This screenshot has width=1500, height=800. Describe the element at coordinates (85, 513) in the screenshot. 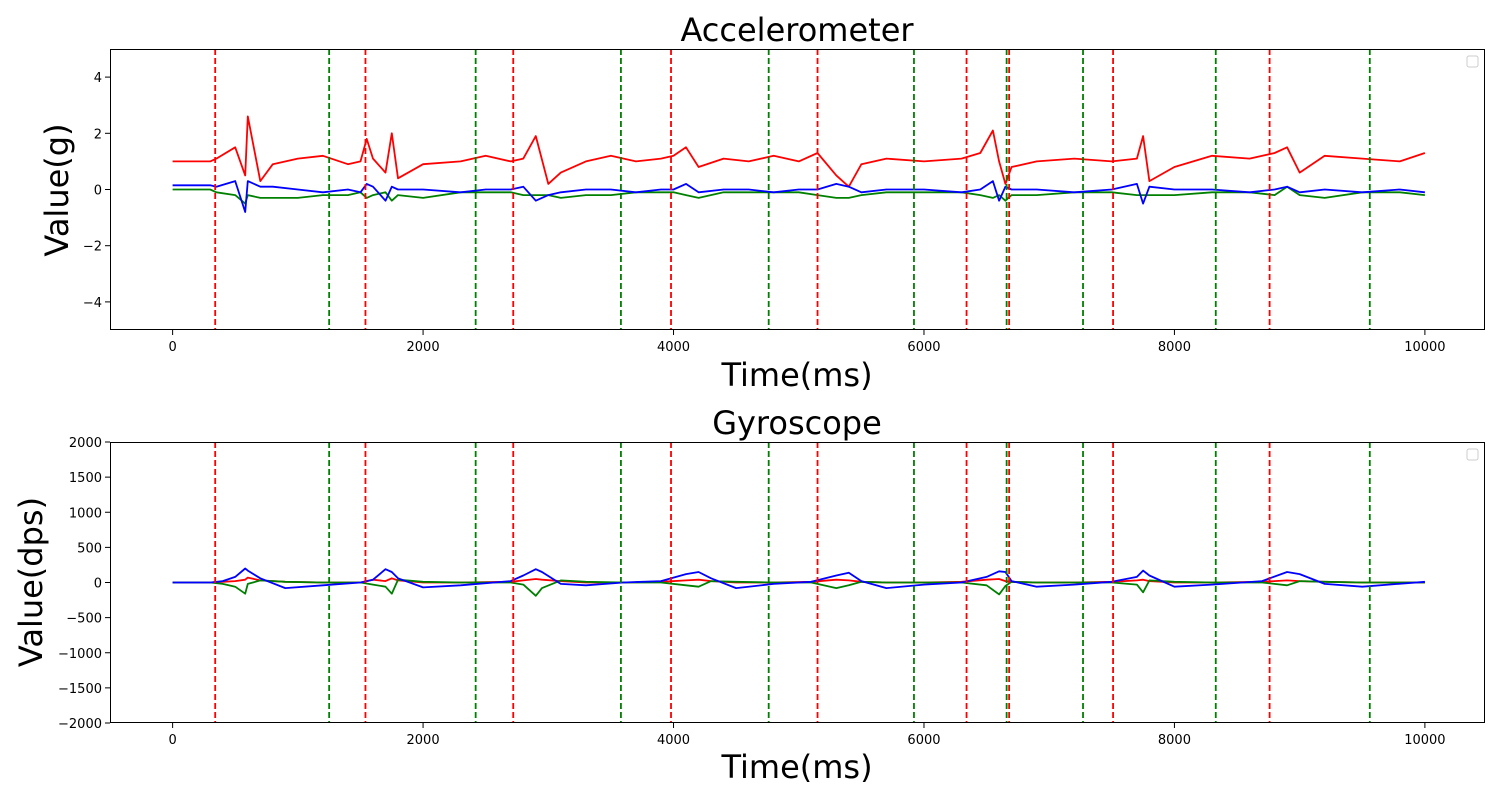

I see `gyroscope-y-tick-label: 1000` at that location.